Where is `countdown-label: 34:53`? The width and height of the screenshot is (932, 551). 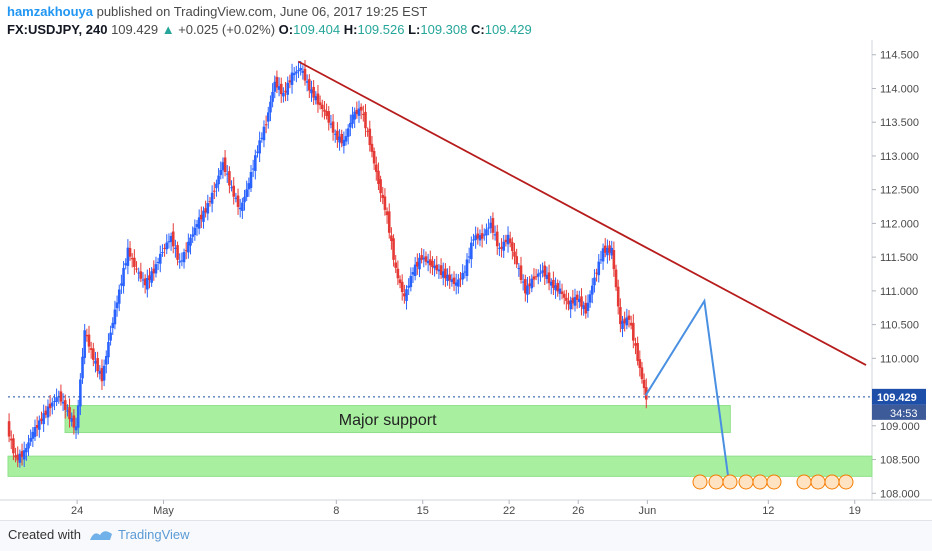 countdown-label: 34:53 is located at coordinates (904, 414).